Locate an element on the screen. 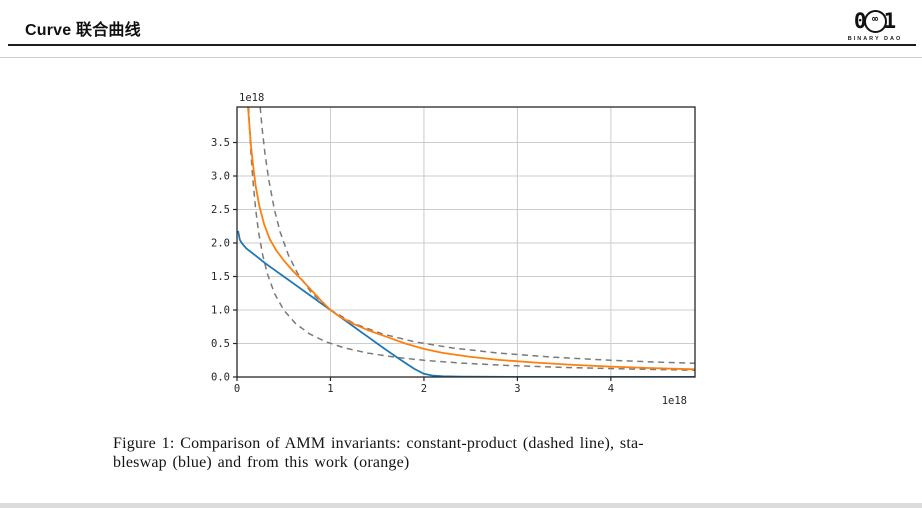  x-tick-label: 1 is located at coordinates (330, 389).